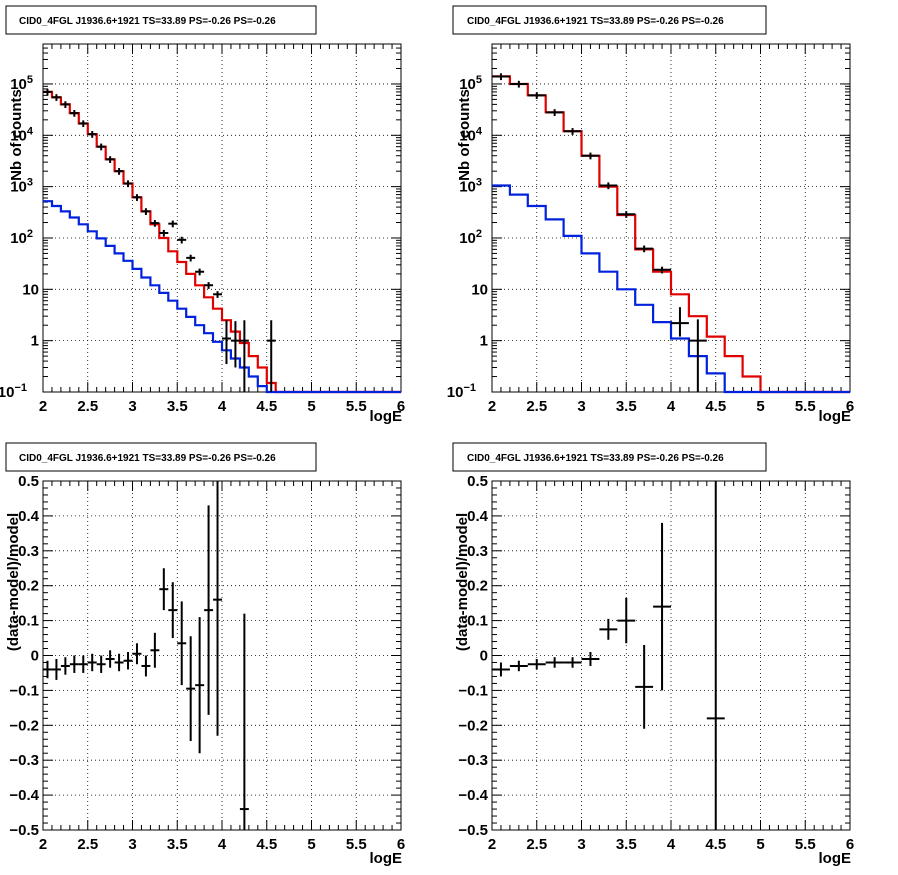 The height and width of the screenshot is (875, 898). I want to click on y-tick-label: 1, so click(35, 341).